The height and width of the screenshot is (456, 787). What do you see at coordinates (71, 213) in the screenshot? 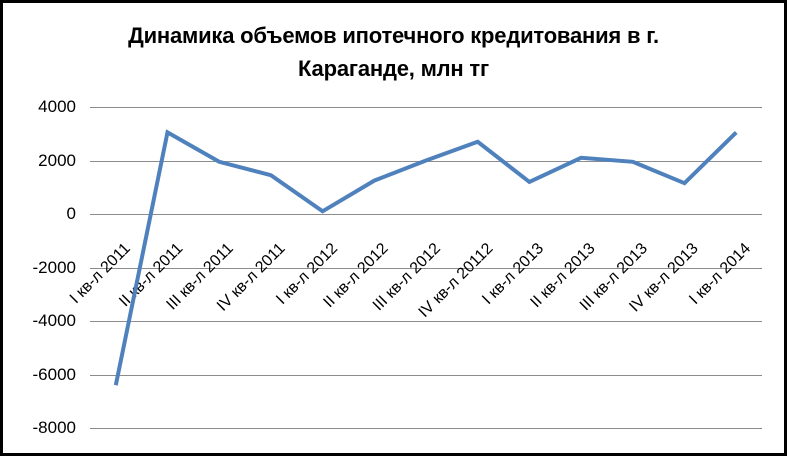
I see `y-axis-tick-label: 0` at bounding box center [71, 213].